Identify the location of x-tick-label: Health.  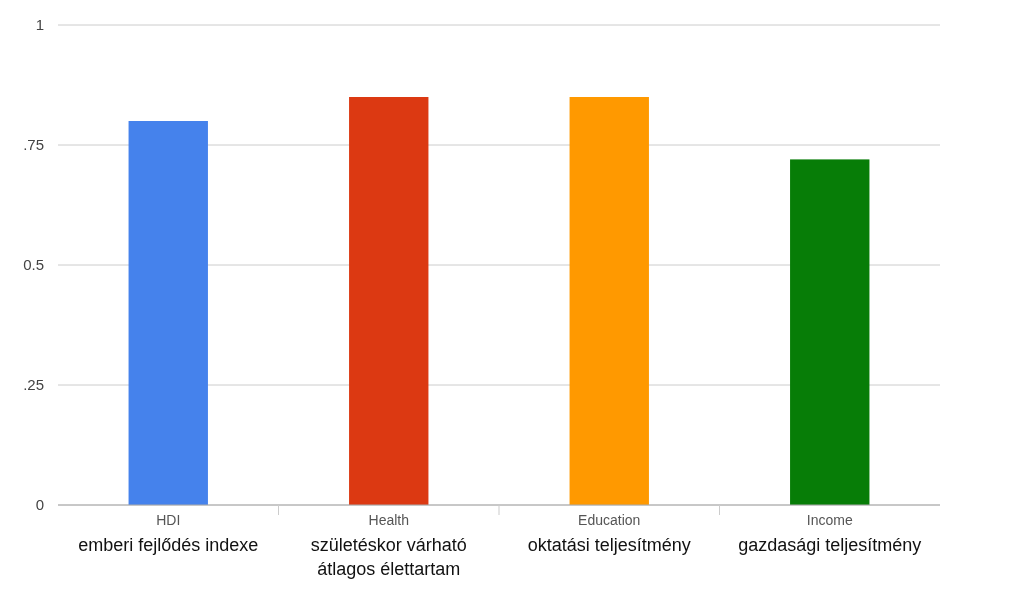
(388, 520).